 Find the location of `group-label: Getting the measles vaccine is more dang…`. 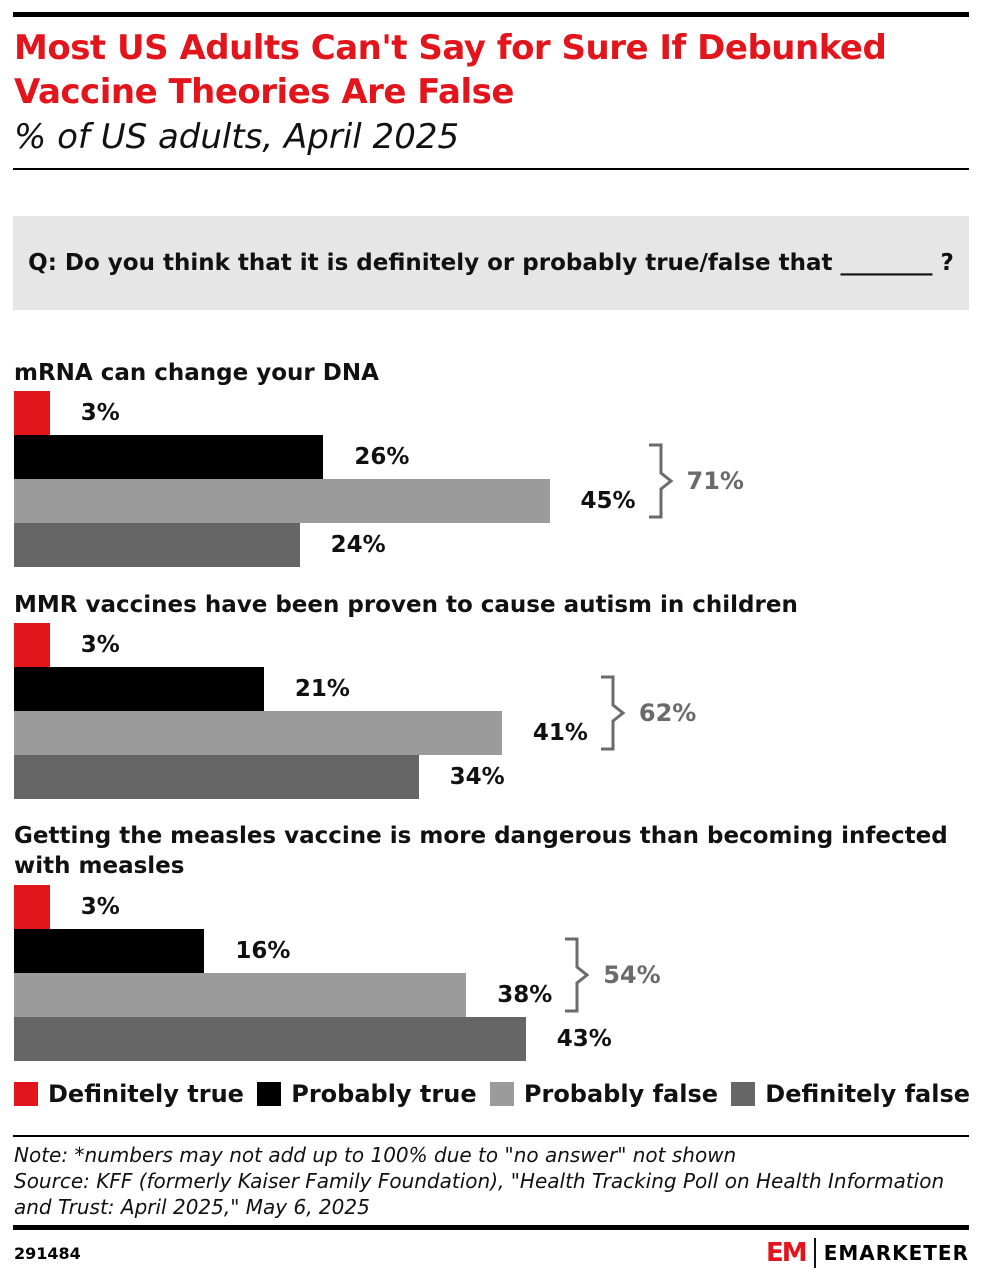

group-label: Getting the measles vaccine is more dang… is located at coordinates (481, 851).